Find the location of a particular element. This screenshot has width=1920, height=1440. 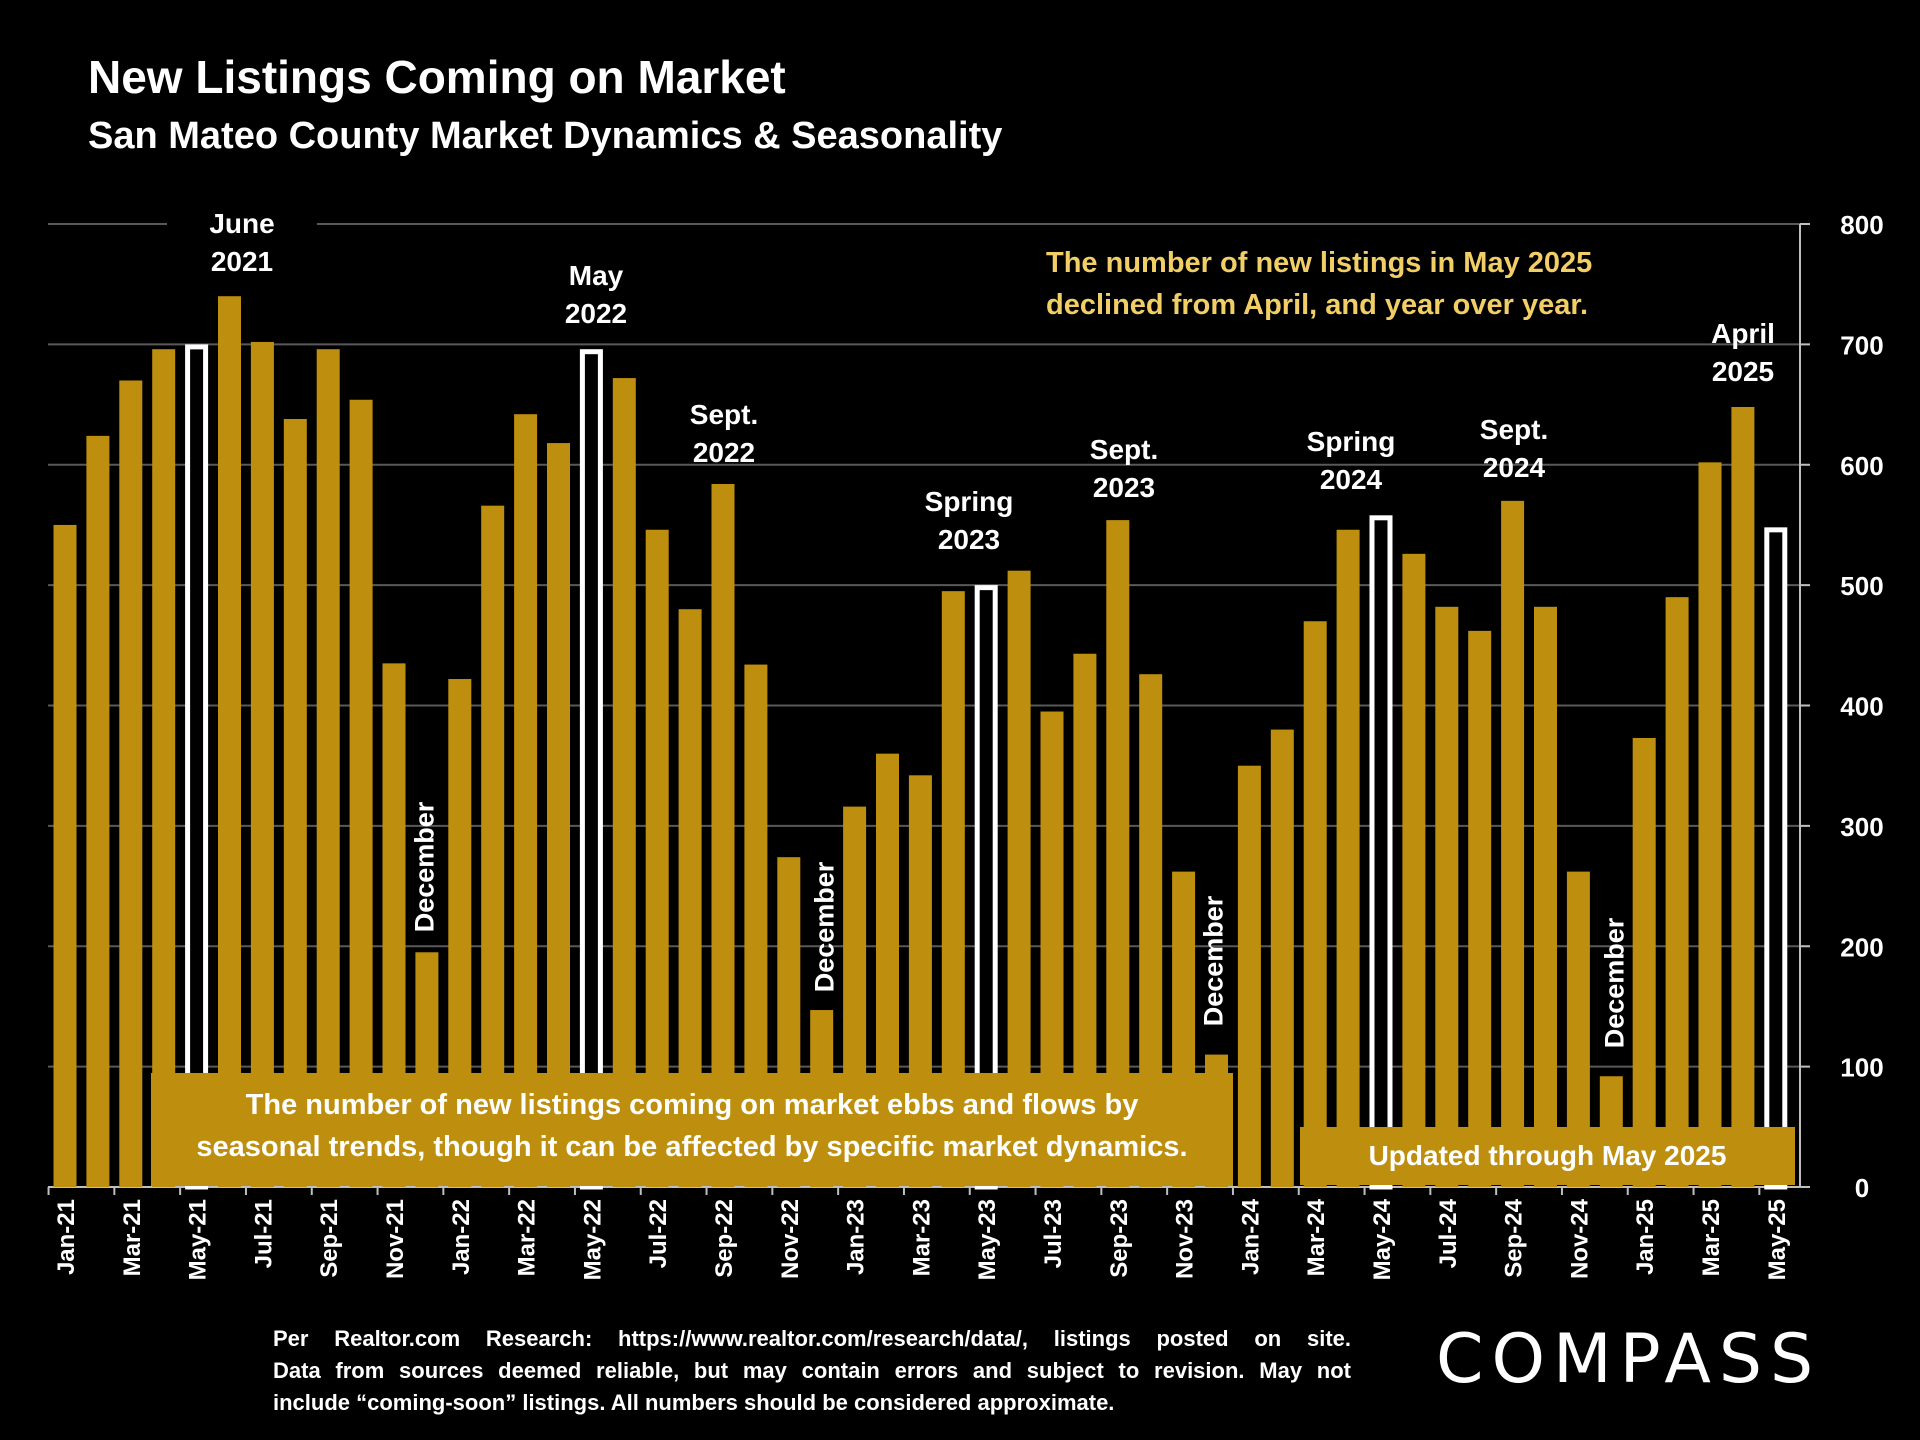

y-tick-label: 800 is located at coordinates (1861, 225).